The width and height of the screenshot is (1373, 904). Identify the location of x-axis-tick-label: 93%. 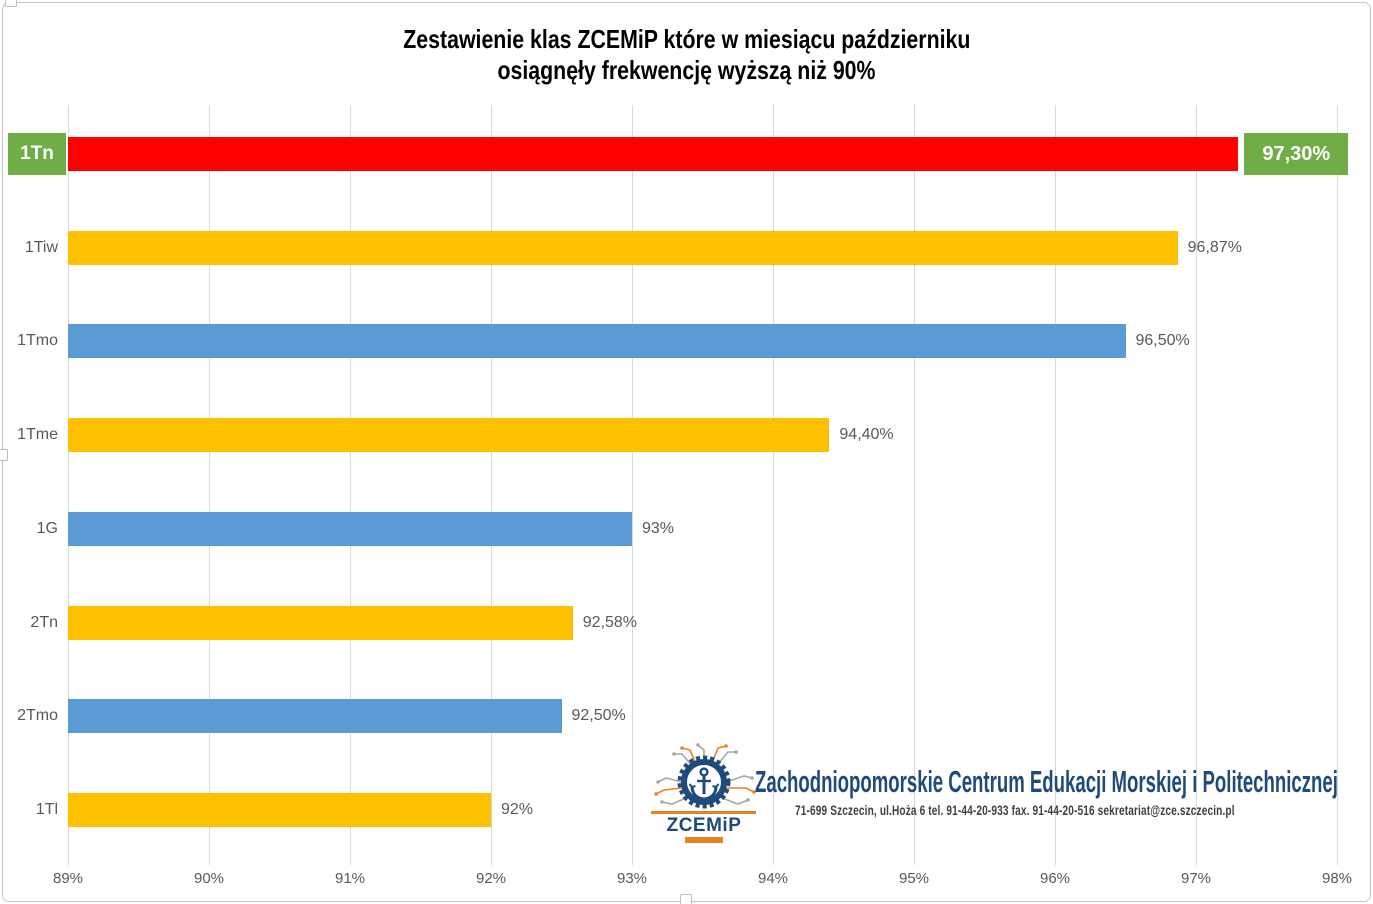
(632, 878).